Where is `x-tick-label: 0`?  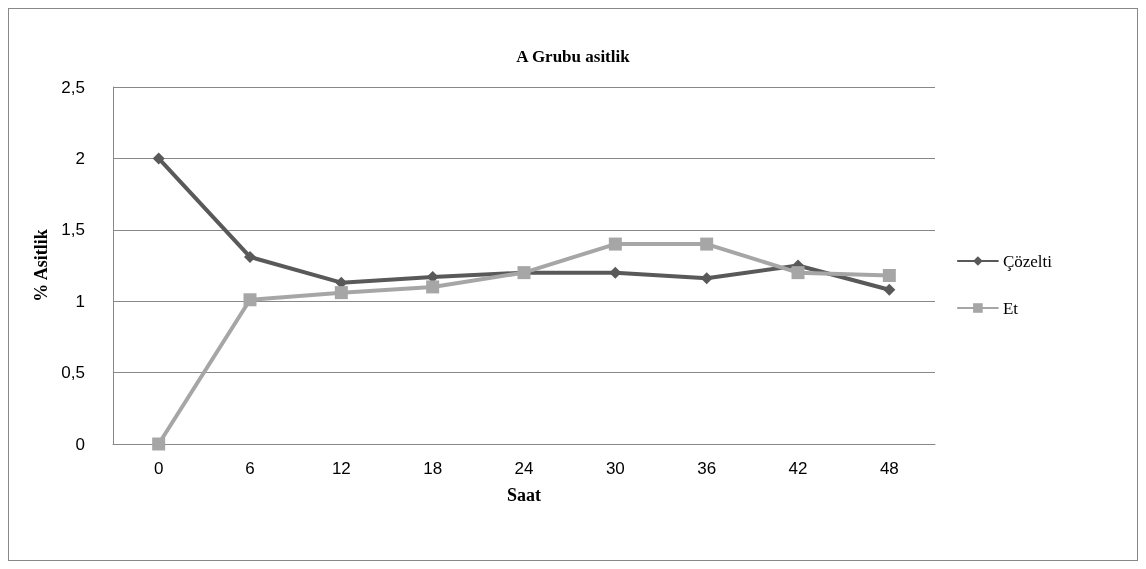 x-tick-label: 0 is located at coordinates (158, 468).